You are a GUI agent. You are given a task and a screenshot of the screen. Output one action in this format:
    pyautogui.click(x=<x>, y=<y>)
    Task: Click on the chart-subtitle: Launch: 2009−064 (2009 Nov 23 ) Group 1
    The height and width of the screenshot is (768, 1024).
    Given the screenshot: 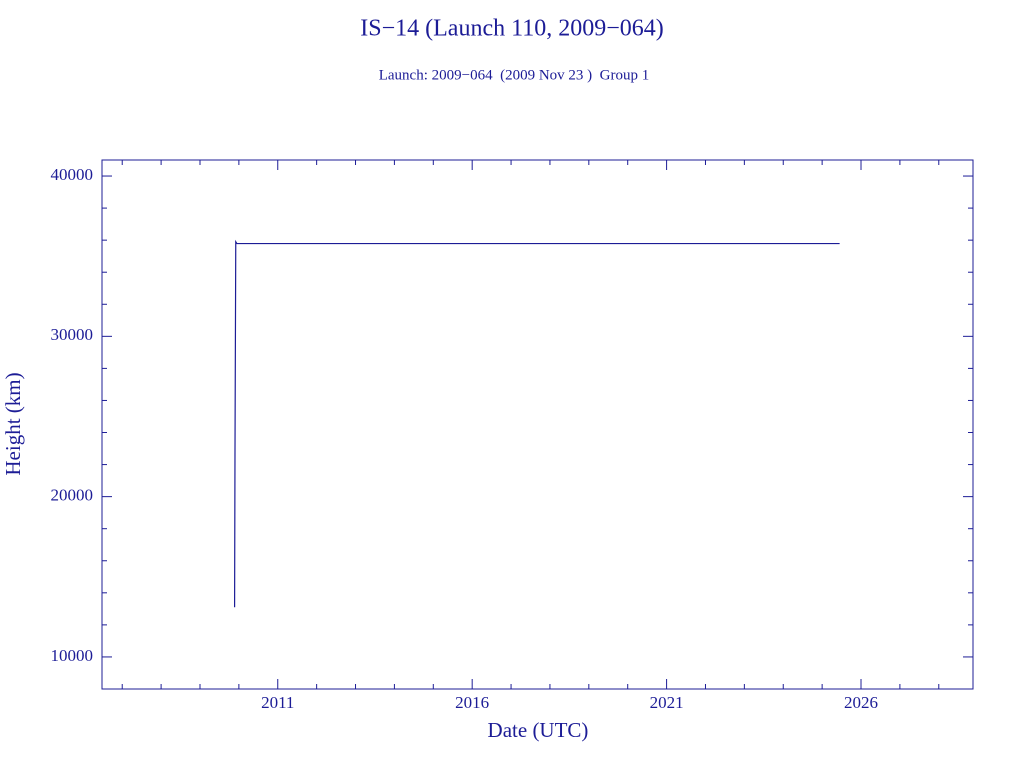 What is the action you would take?
    pyautogui.click(x=514, y=75)
    